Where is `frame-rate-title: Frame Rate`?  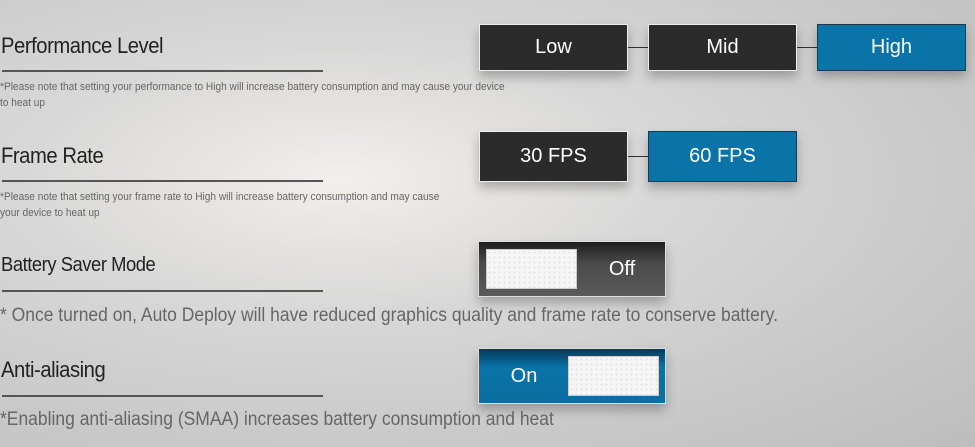 frame-rate-title: Frame Rate is located at coordinates (52, 155).